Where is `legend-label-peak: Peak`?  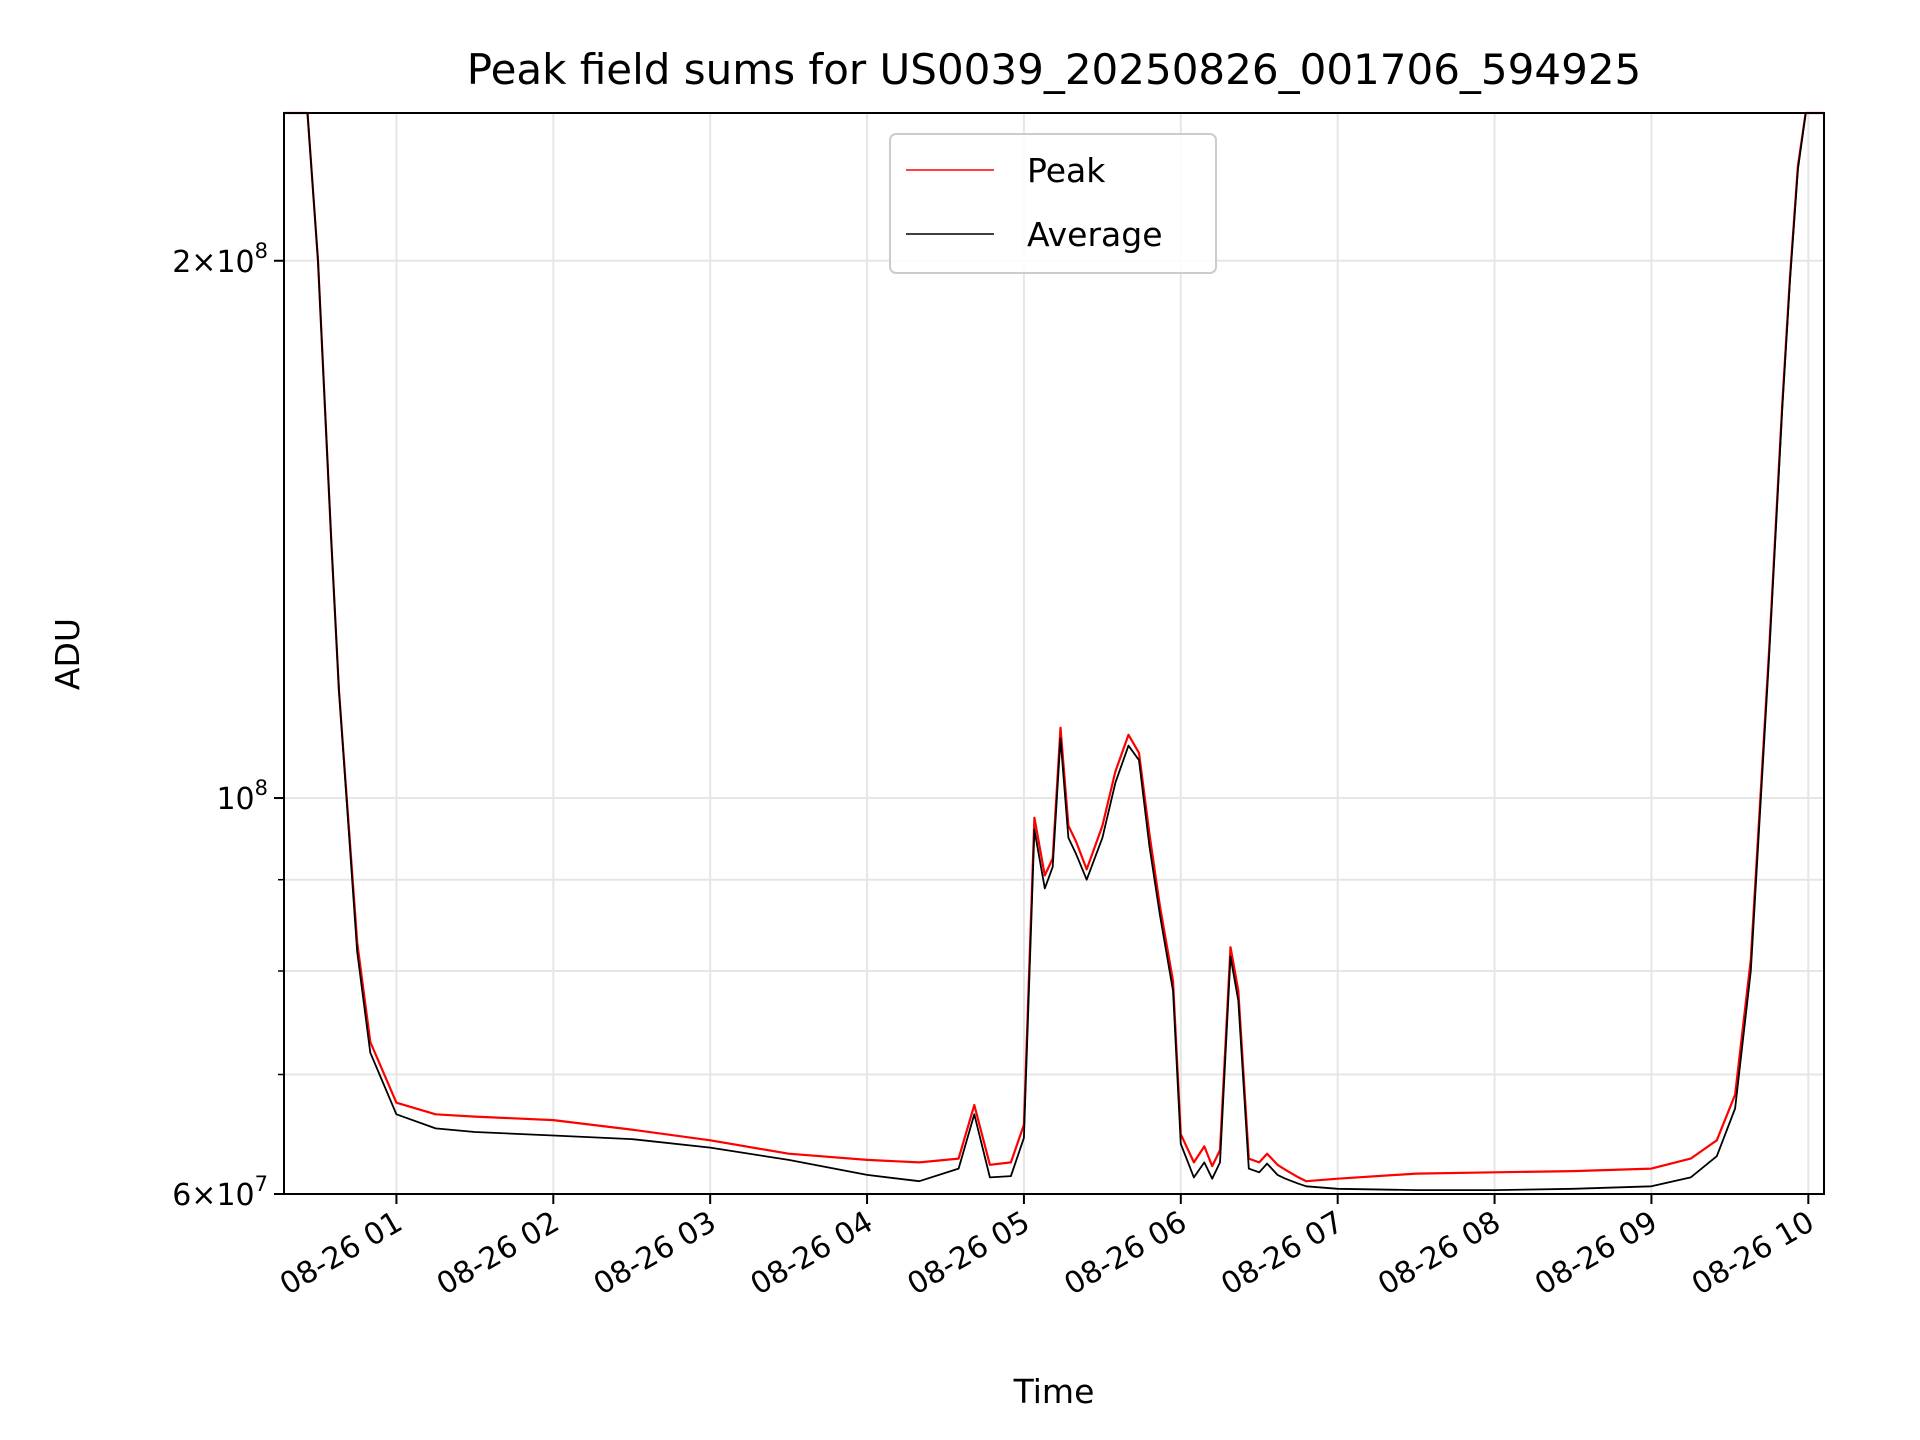
legend-label-peak: Peak is located at coordinates (1066, 170).